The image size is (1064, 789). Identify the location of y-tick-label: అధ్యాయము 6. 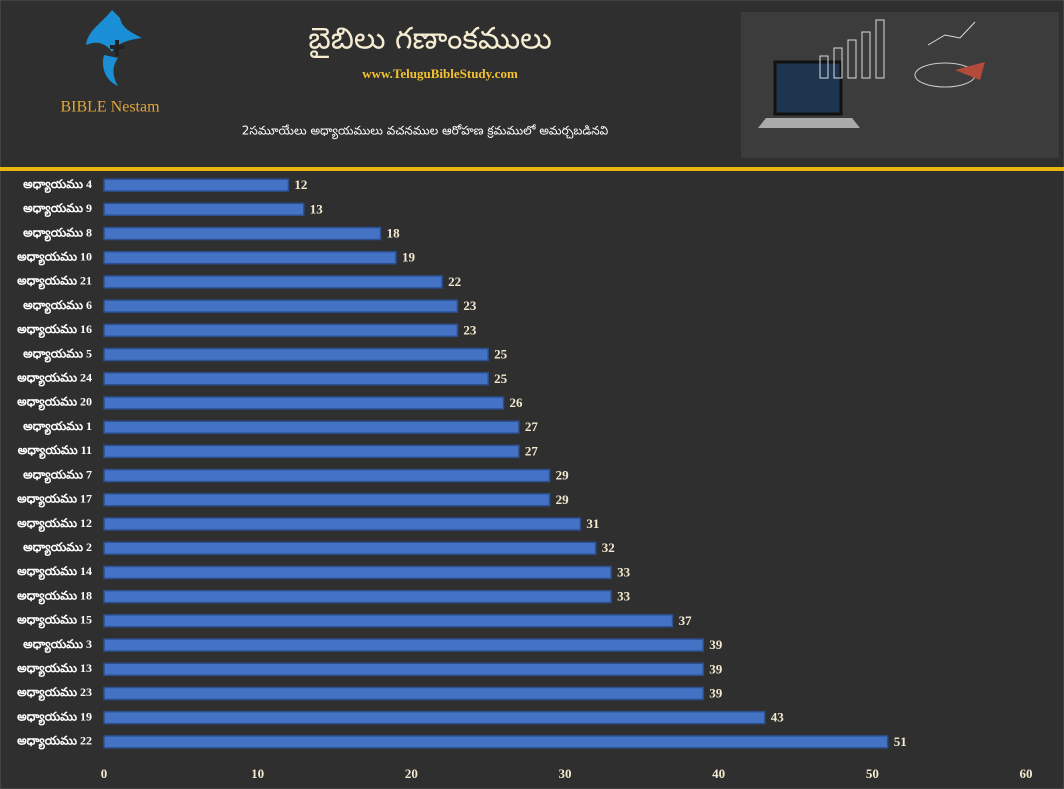
(57, 306).